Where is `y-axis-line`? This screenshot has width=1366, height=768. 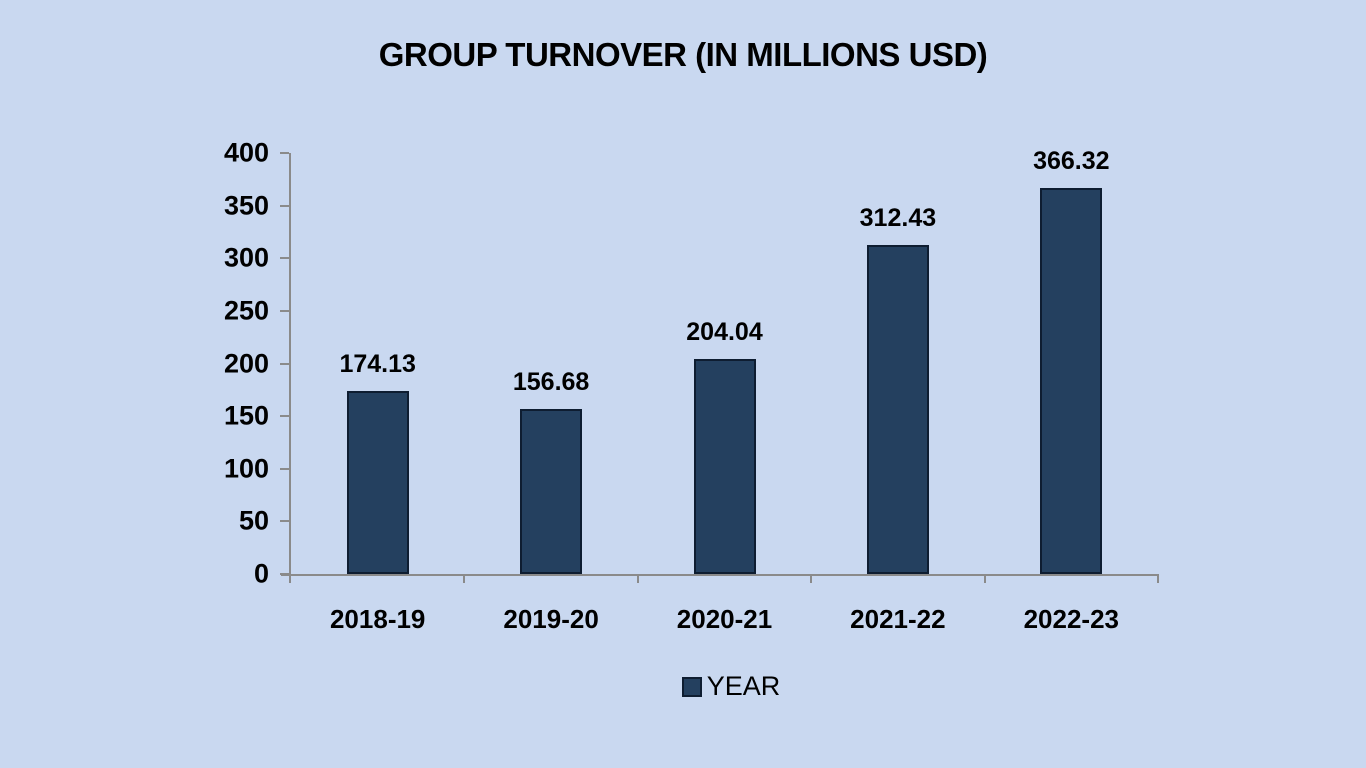 y-axis-line is located at coordinates (290, 368).